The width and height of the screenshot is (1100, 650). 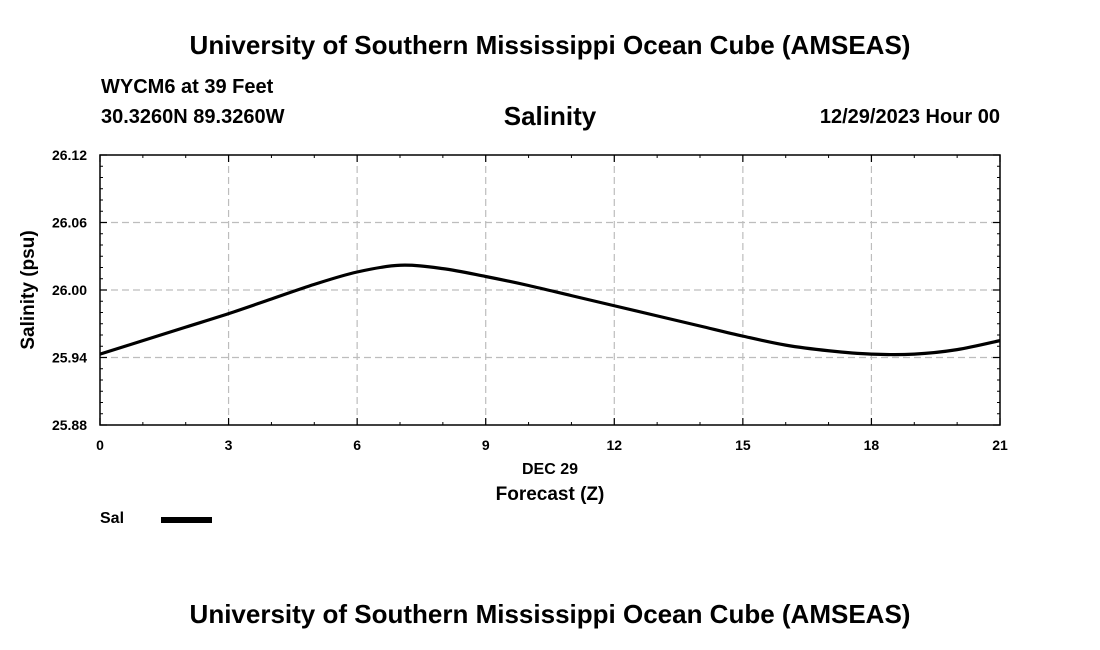 I want to click on station-label: WYCM6 at 39 Feet, so click(x=187, y=87).